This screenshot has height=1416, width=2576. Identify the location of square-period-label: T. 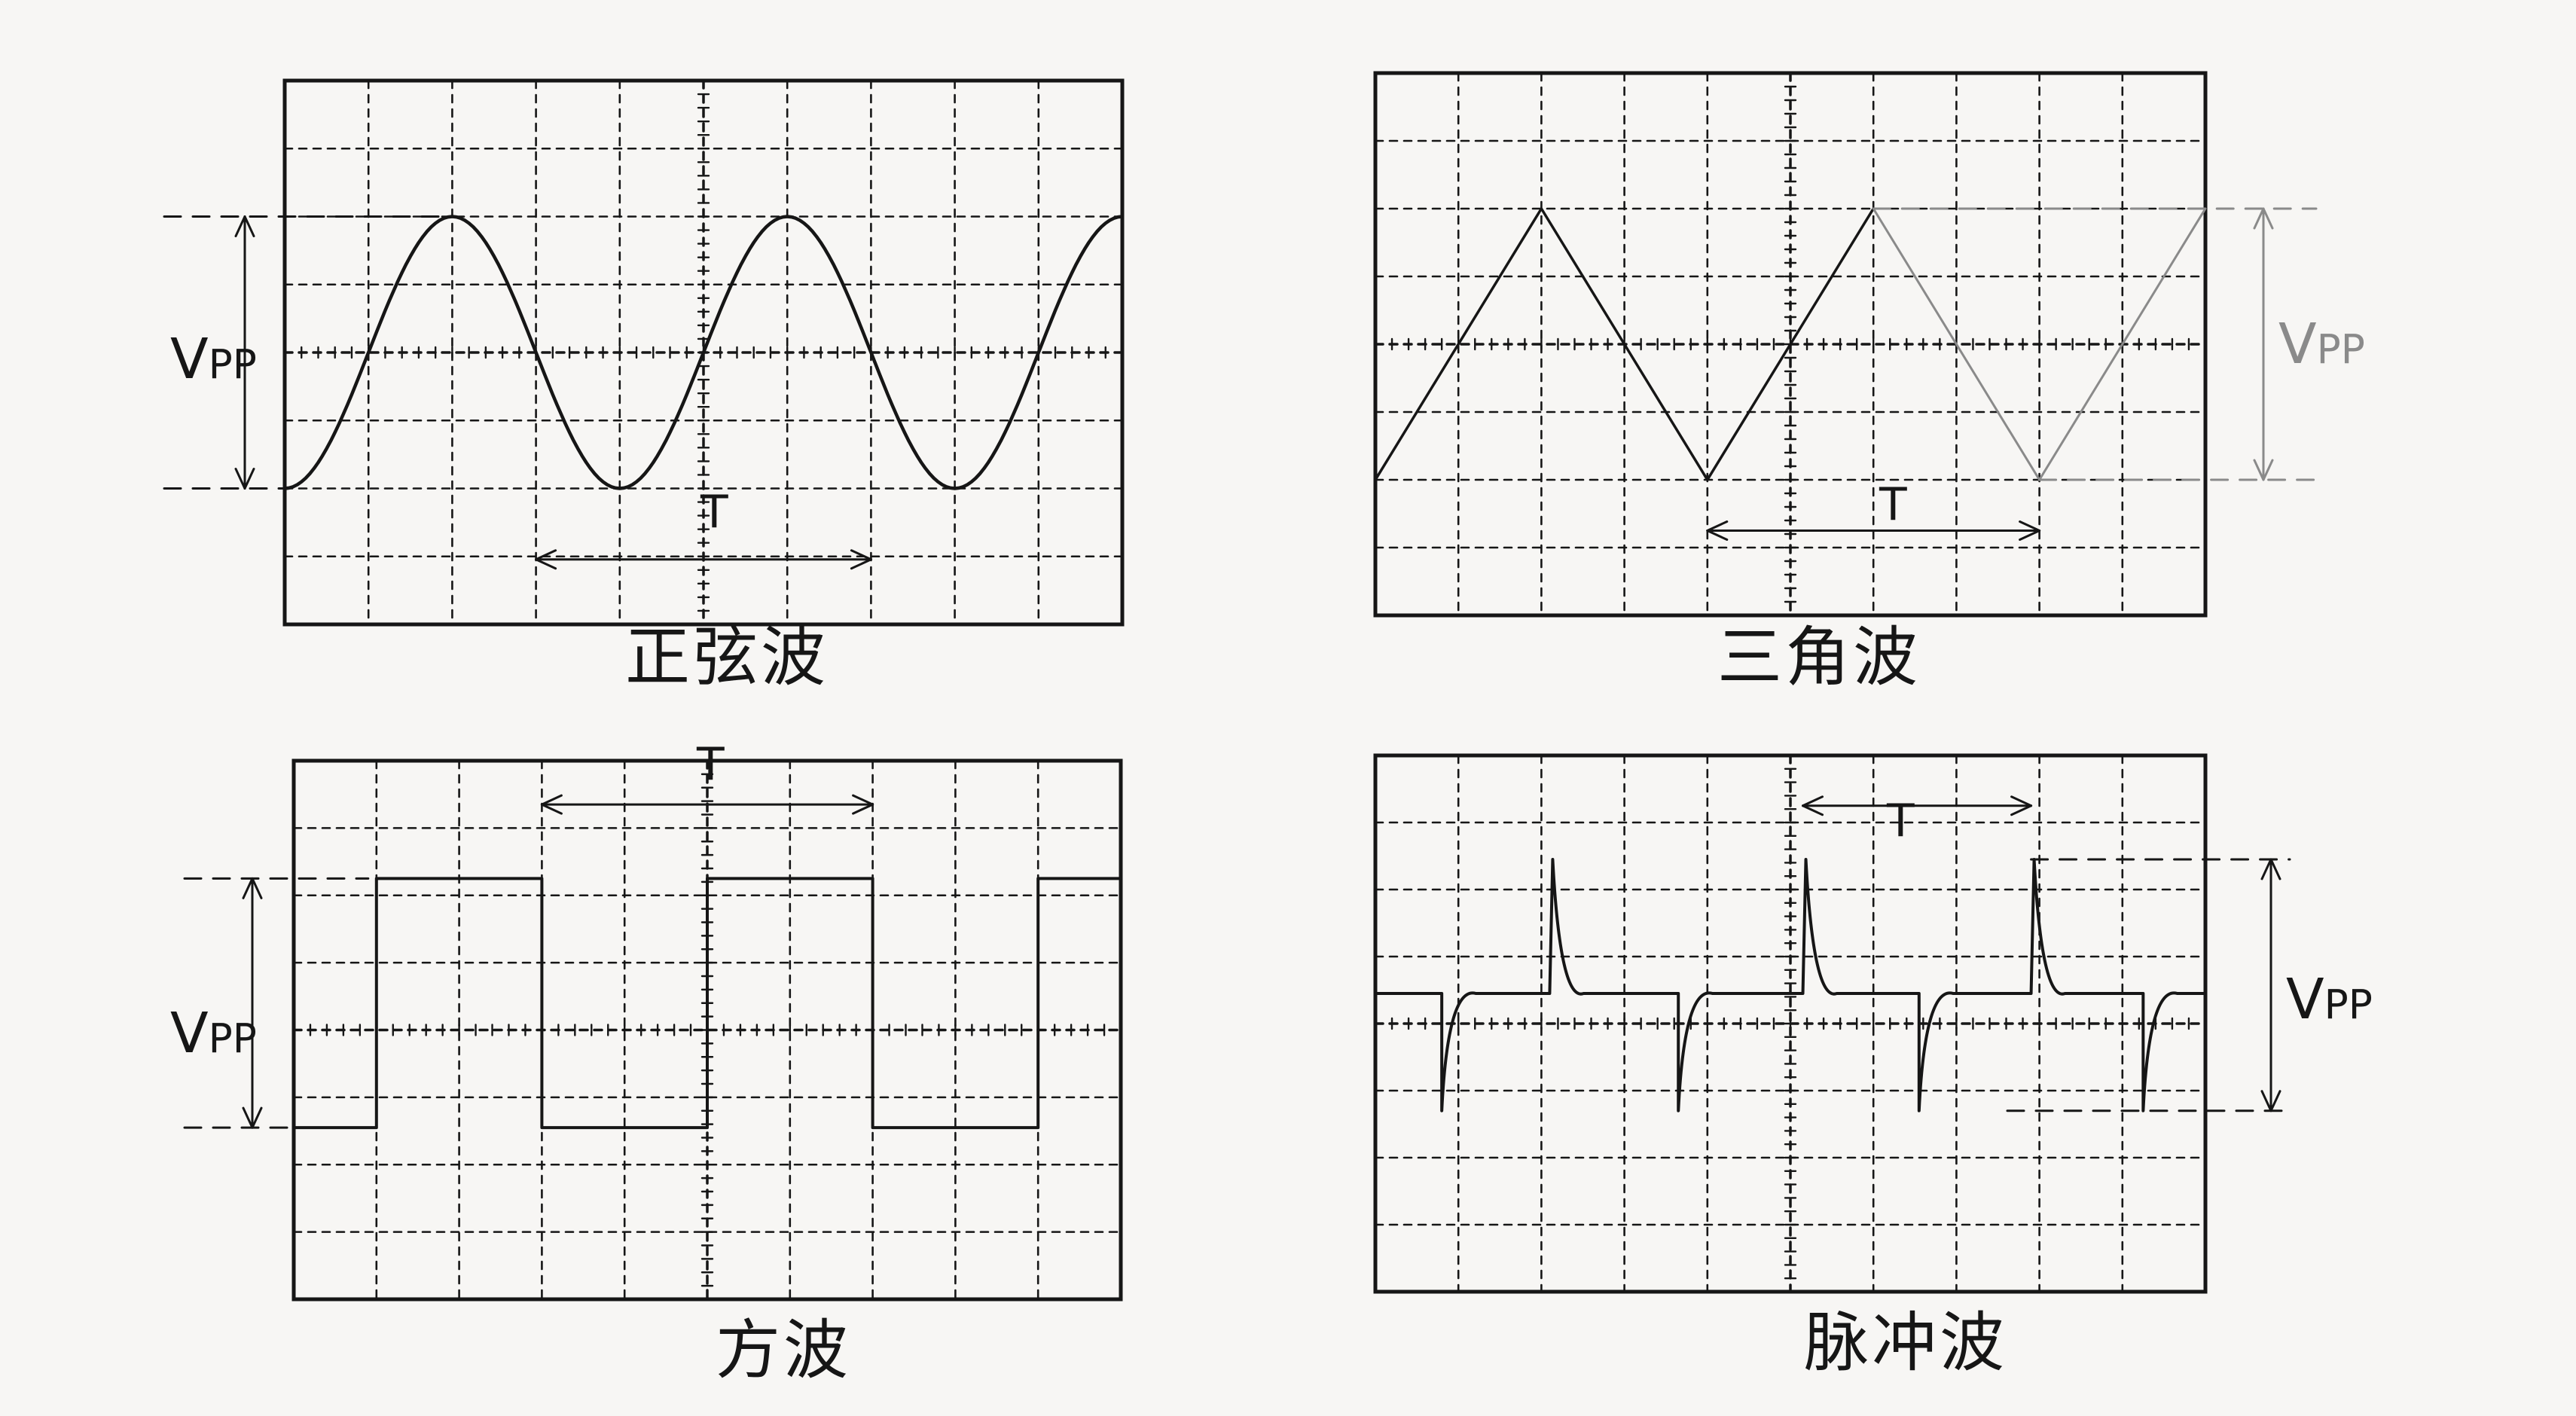
(711, 764).